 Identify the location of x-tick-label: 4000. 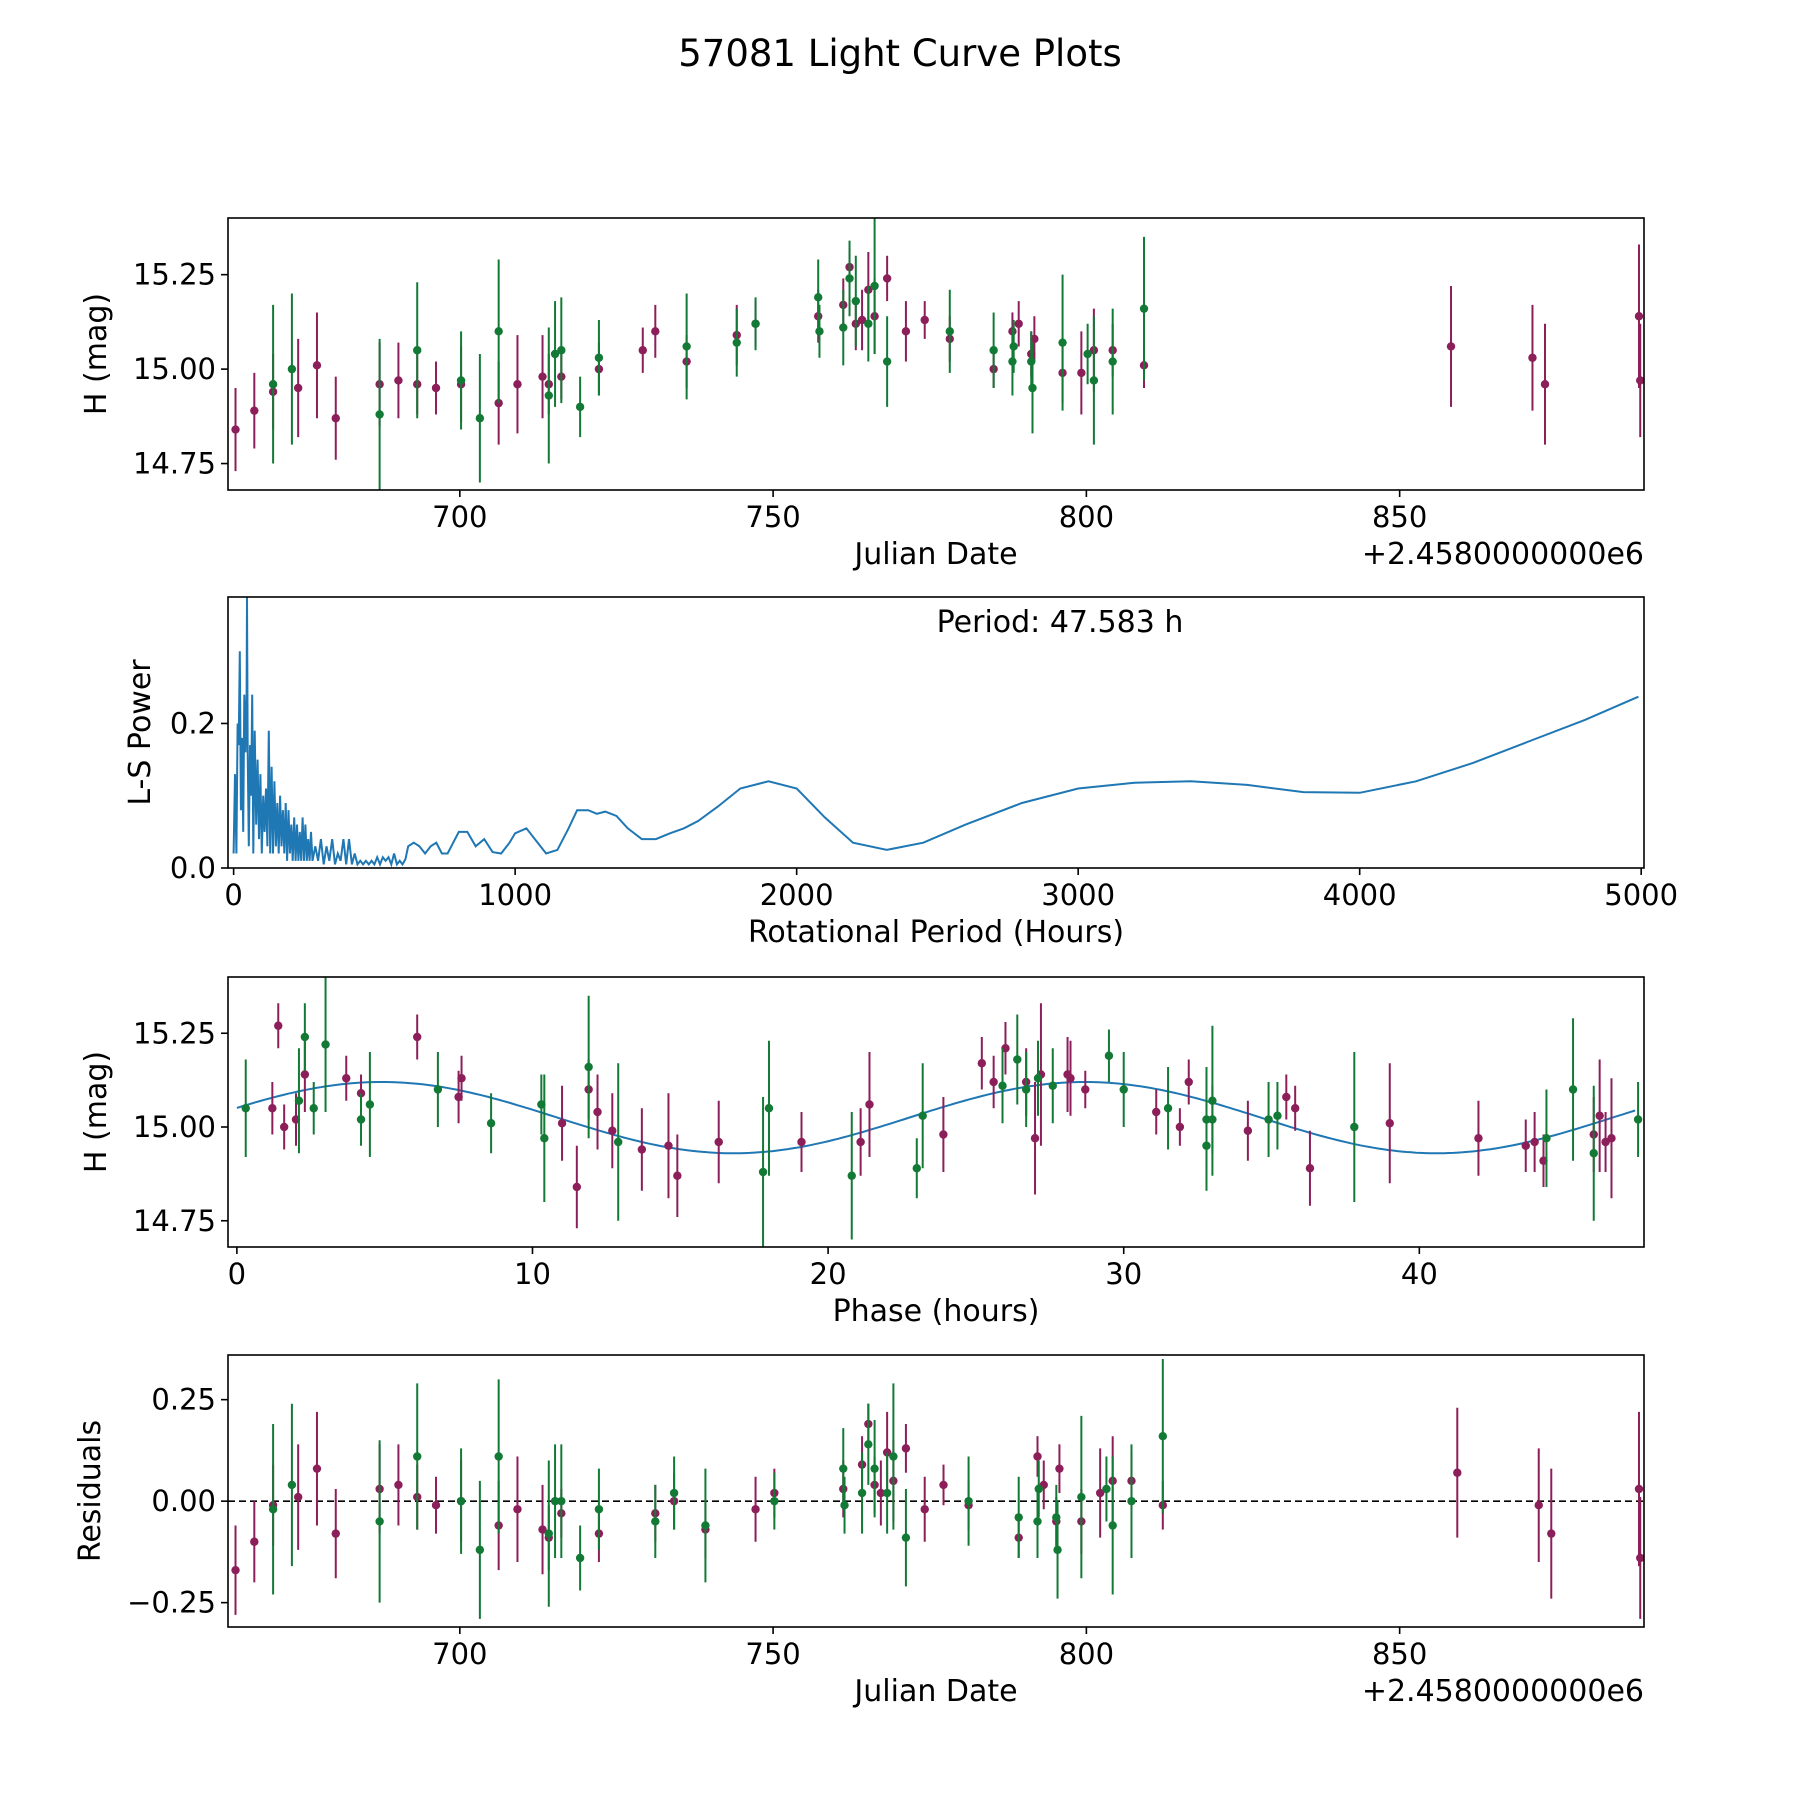
(1360, 895).